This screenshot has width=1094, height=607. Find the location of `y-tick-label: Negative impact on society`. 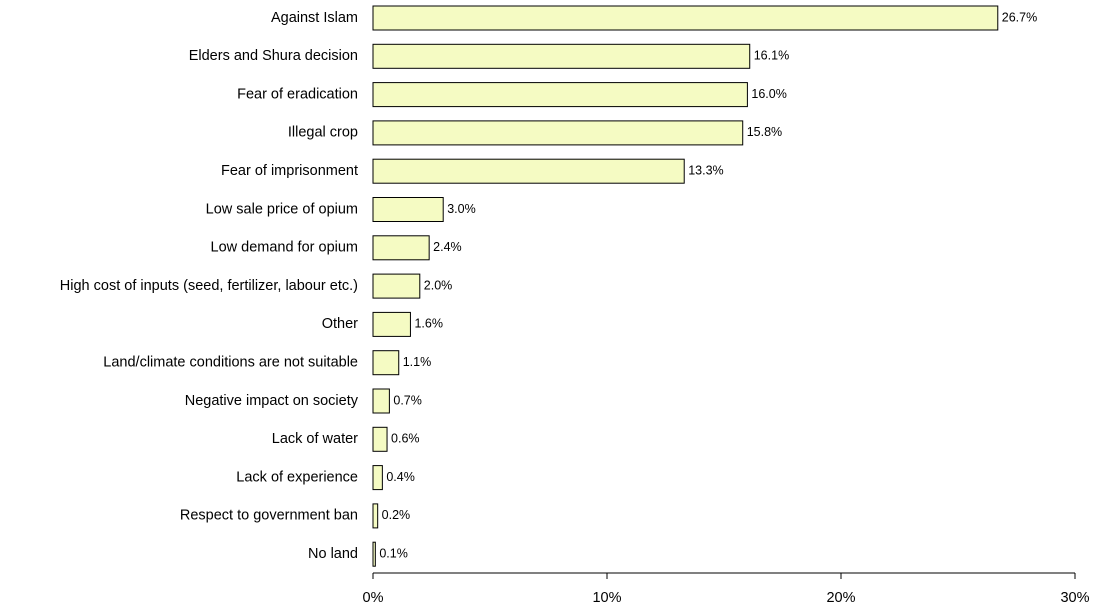

y-tick-label: Negative impact on society is located at coordinates (272, 401).